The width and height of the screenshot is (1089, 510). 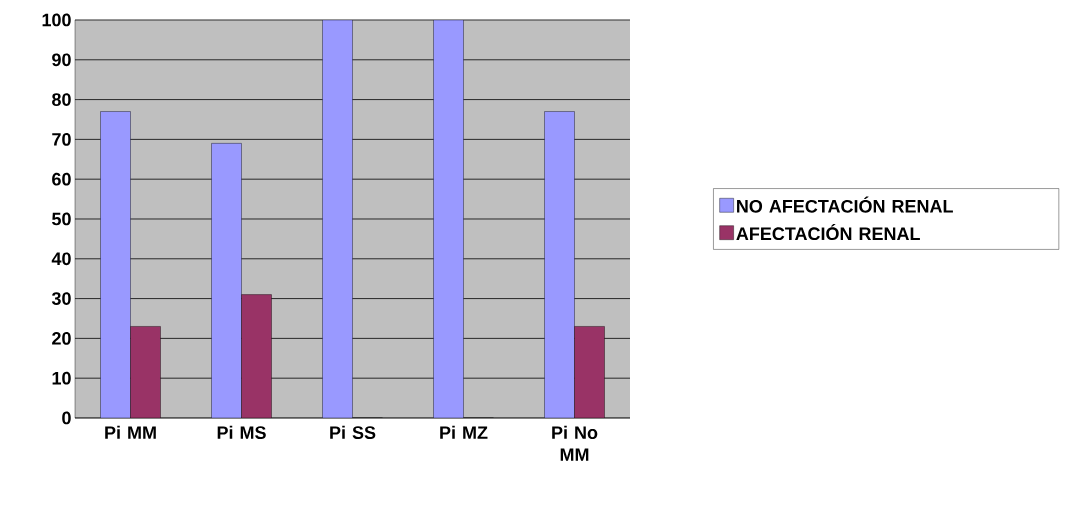 What do you see at coordinates (61, 378) in the screenshot?
I see `y-tick-label: 10` at bounding box center [61, 378].